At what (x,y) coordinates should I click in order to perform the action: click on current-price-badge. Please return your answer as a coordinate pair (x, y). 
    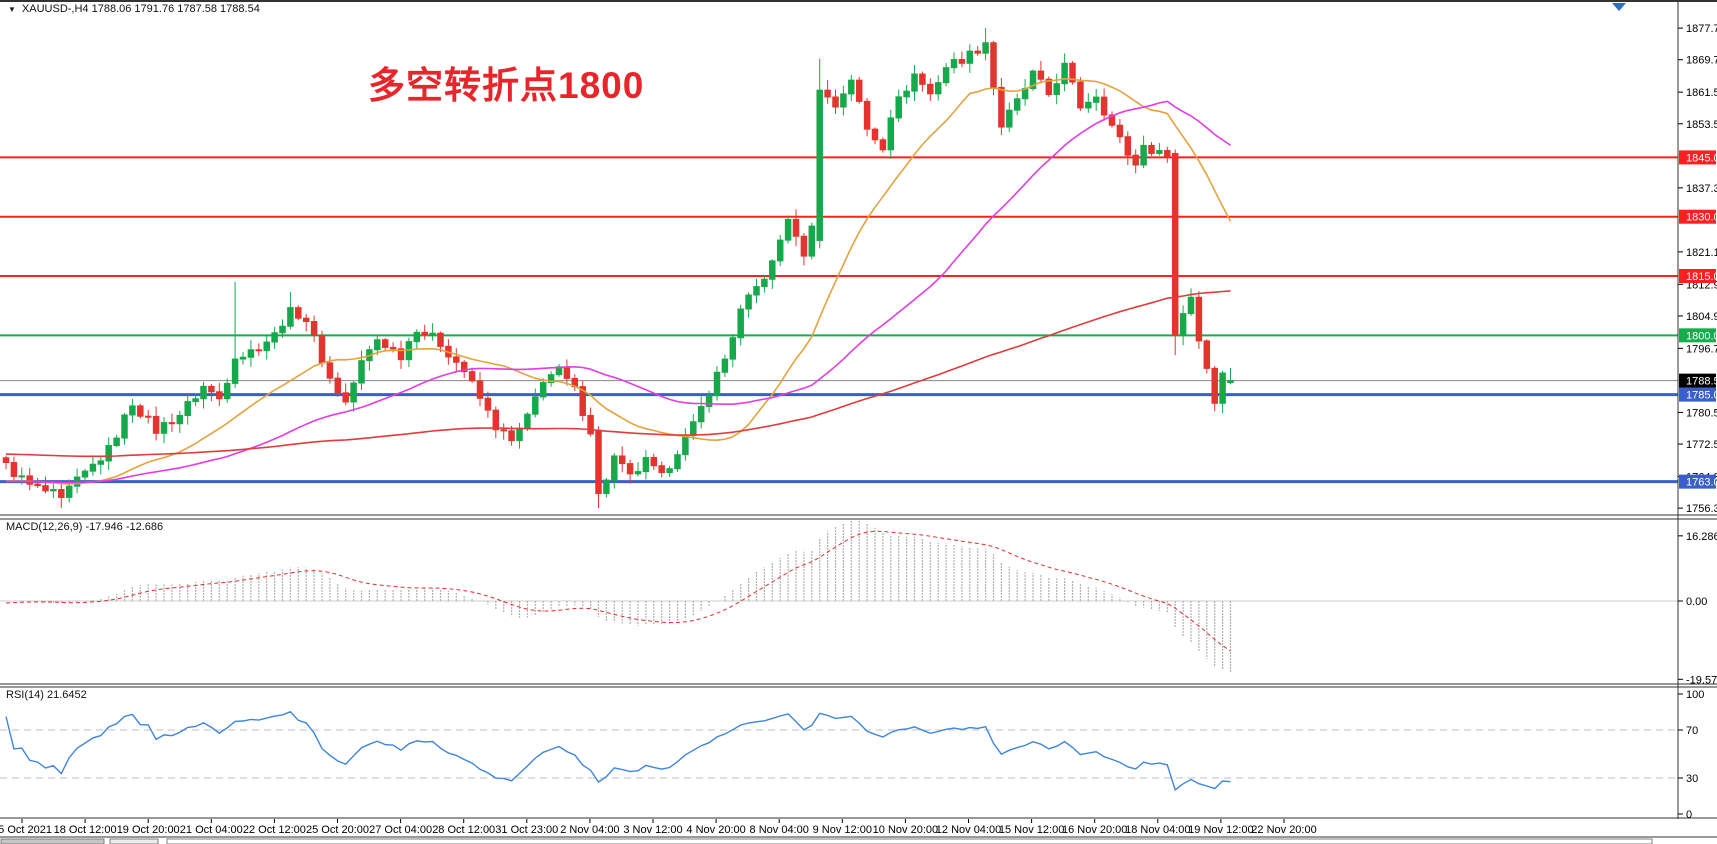
    Looking at the image, I should click on (1697, 380).